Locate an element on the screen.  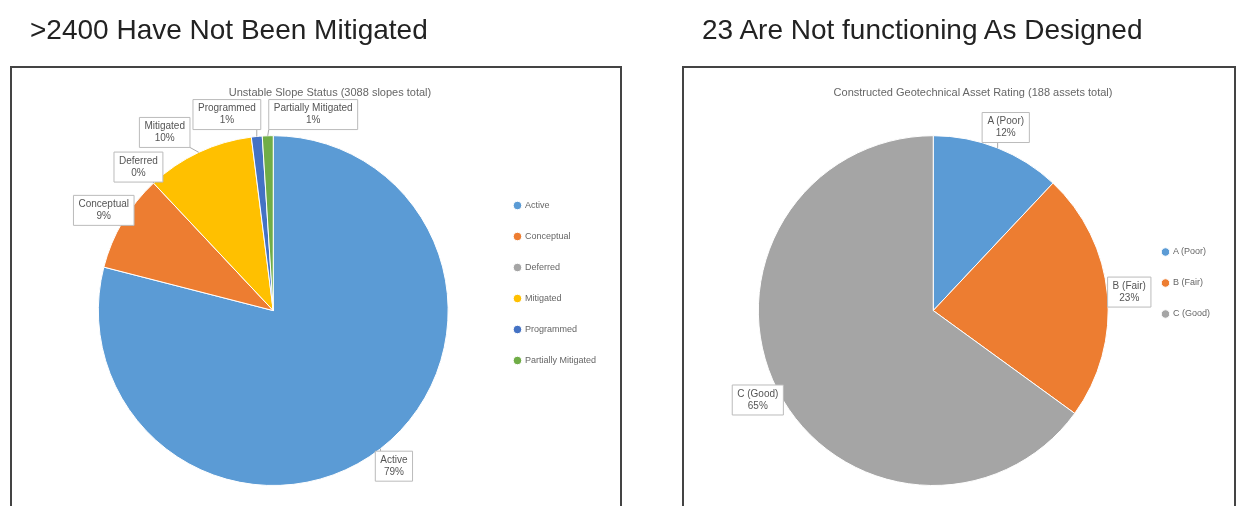
data-label: 65% is located at coordinates (757, 405).